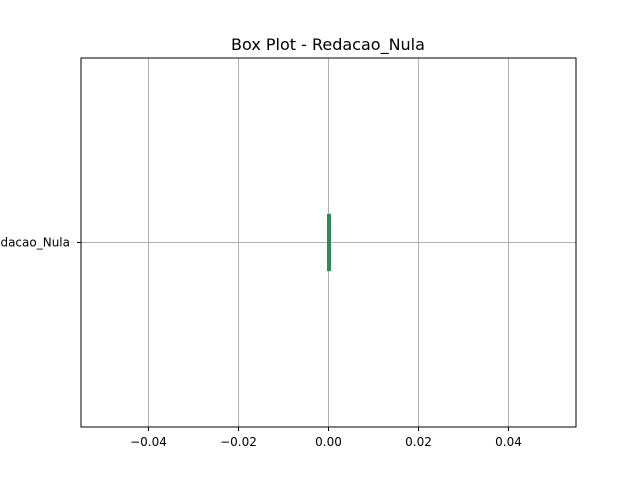  What do you see at coordinates (35, 243) in the screenshot?
I see `y-tick-label: Redacao_Nula` at bounding box center [35, 243].